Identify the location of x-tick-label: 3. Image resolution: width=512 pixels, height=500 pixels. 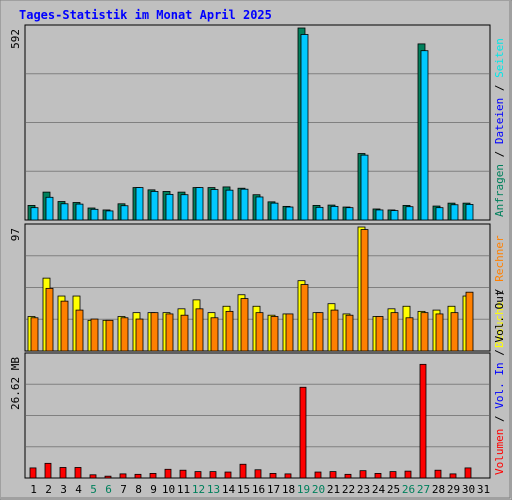
(63, 489).